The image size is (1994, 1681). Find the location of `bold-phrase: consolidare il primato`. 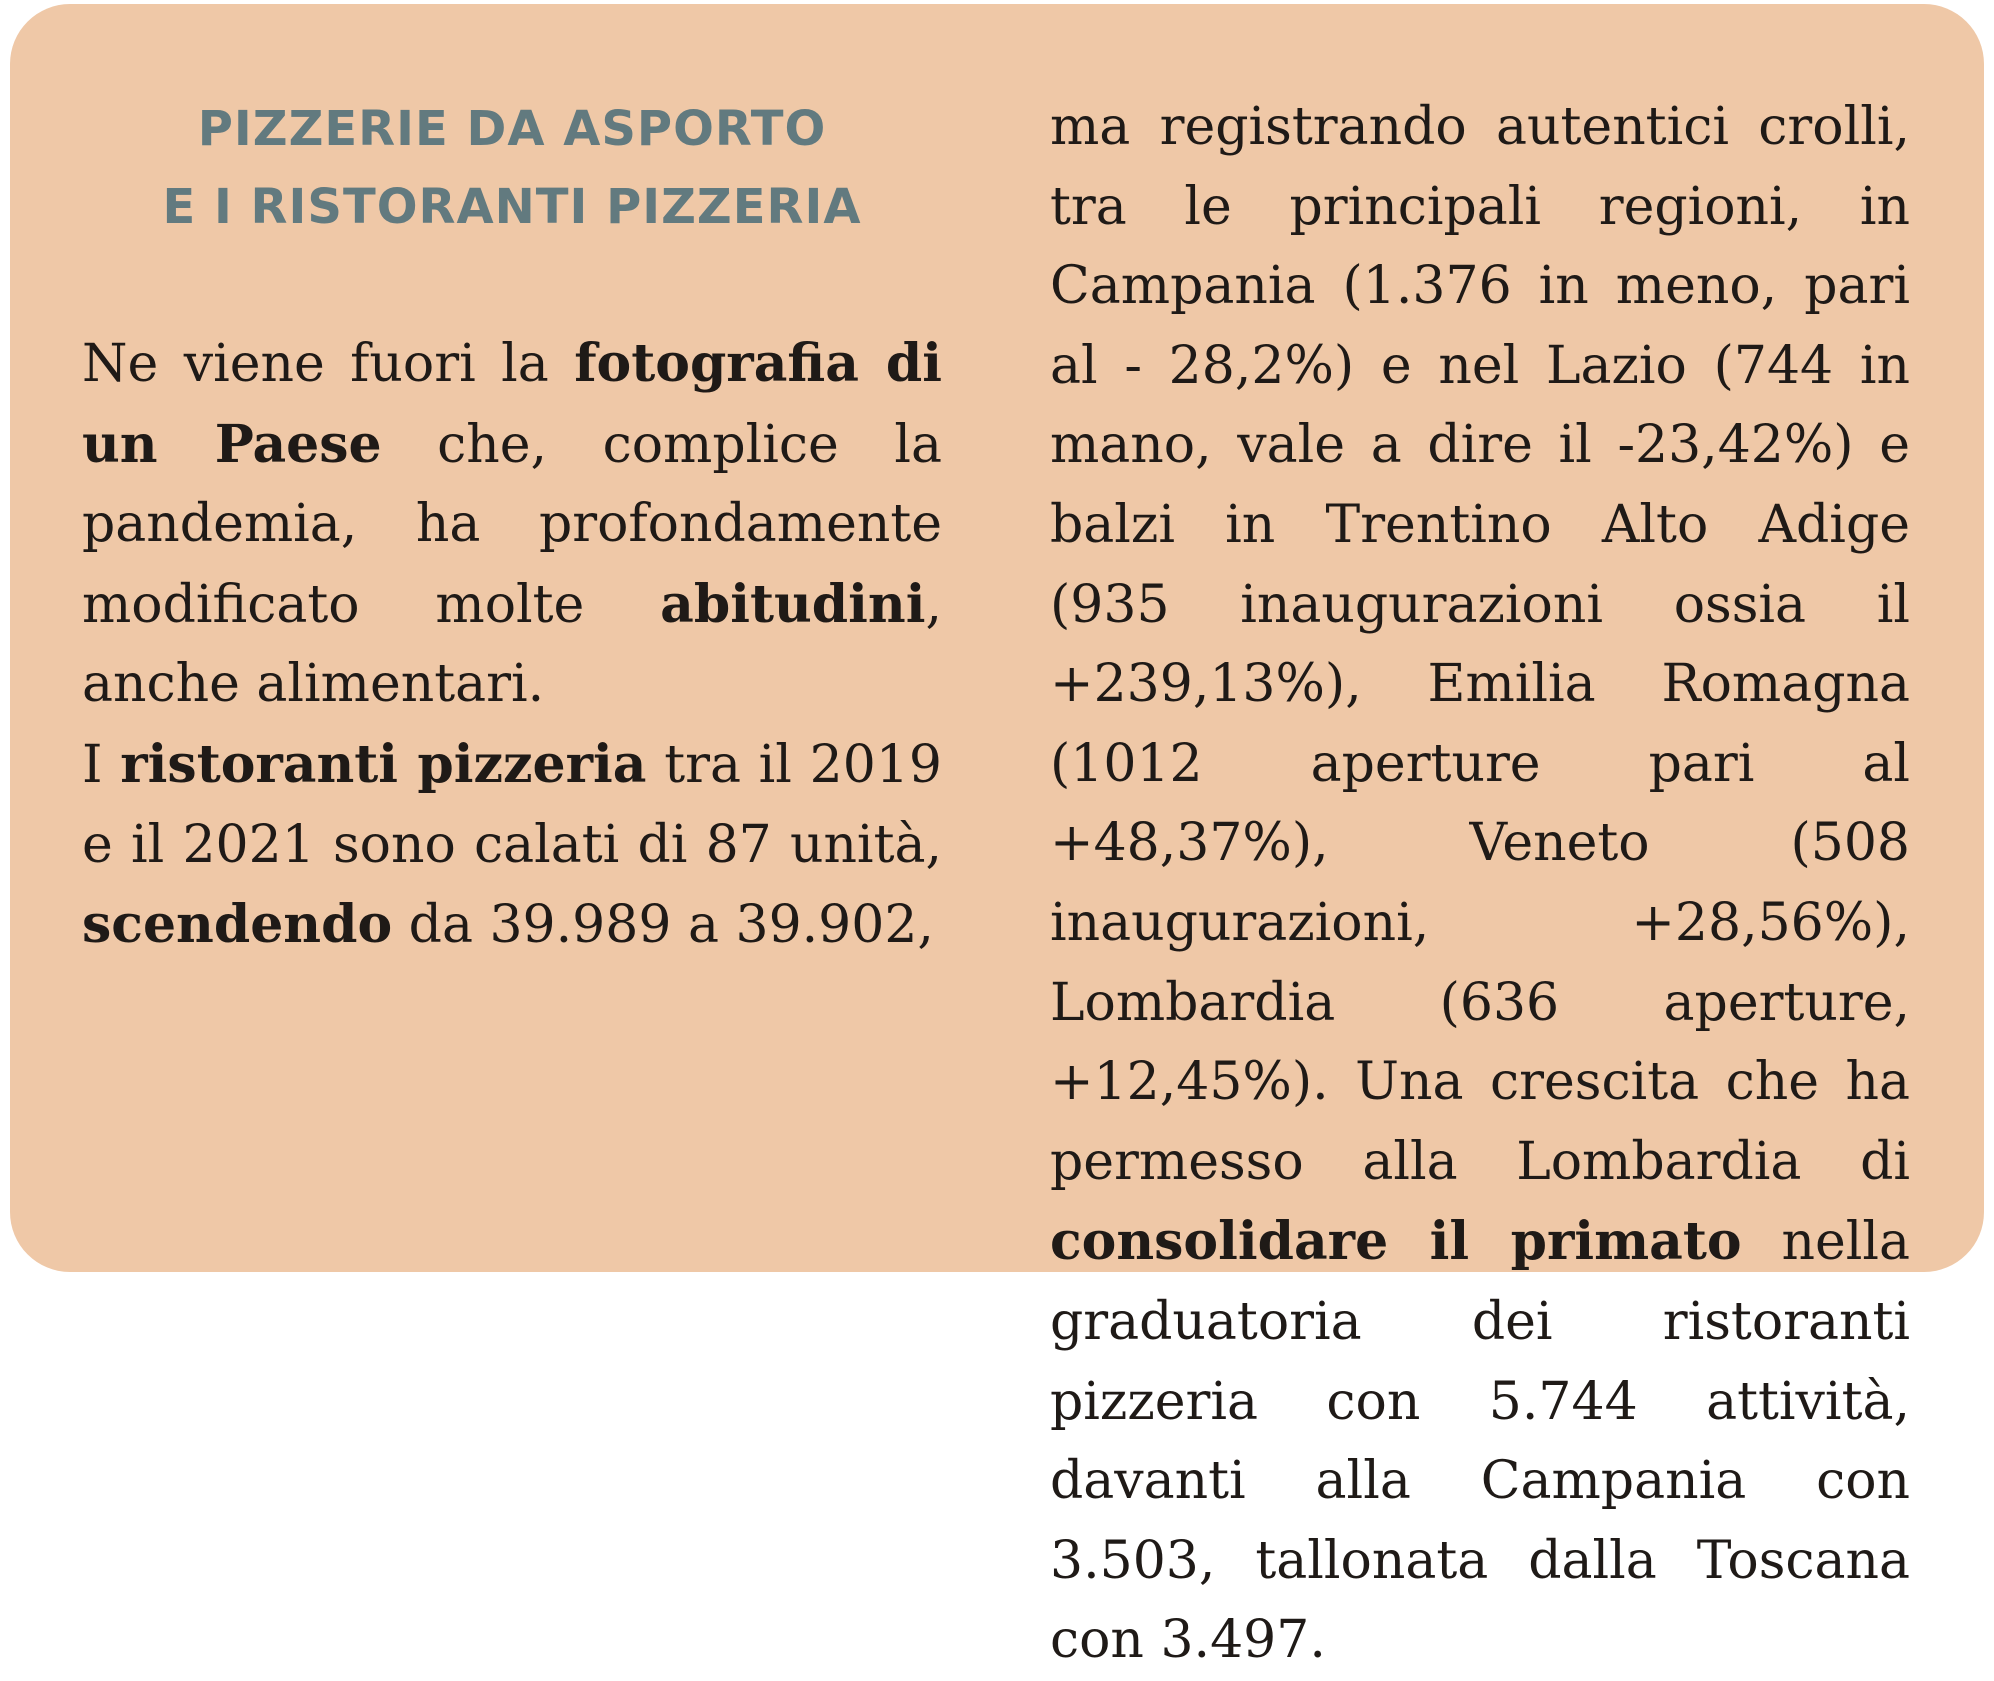

bold-phrase: consolidare il primato is located at coordinates (1396, 1242).